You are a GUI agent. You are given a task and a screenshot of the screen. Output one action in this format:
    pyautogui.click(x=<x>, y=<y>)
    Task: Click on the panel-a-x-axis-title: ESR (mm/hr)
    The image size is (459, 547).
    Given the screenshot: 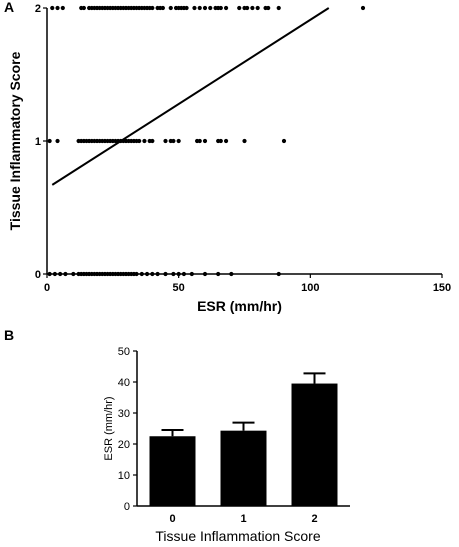 What is the action you would take?
    pyautogui.click(x=239, y=306)
    